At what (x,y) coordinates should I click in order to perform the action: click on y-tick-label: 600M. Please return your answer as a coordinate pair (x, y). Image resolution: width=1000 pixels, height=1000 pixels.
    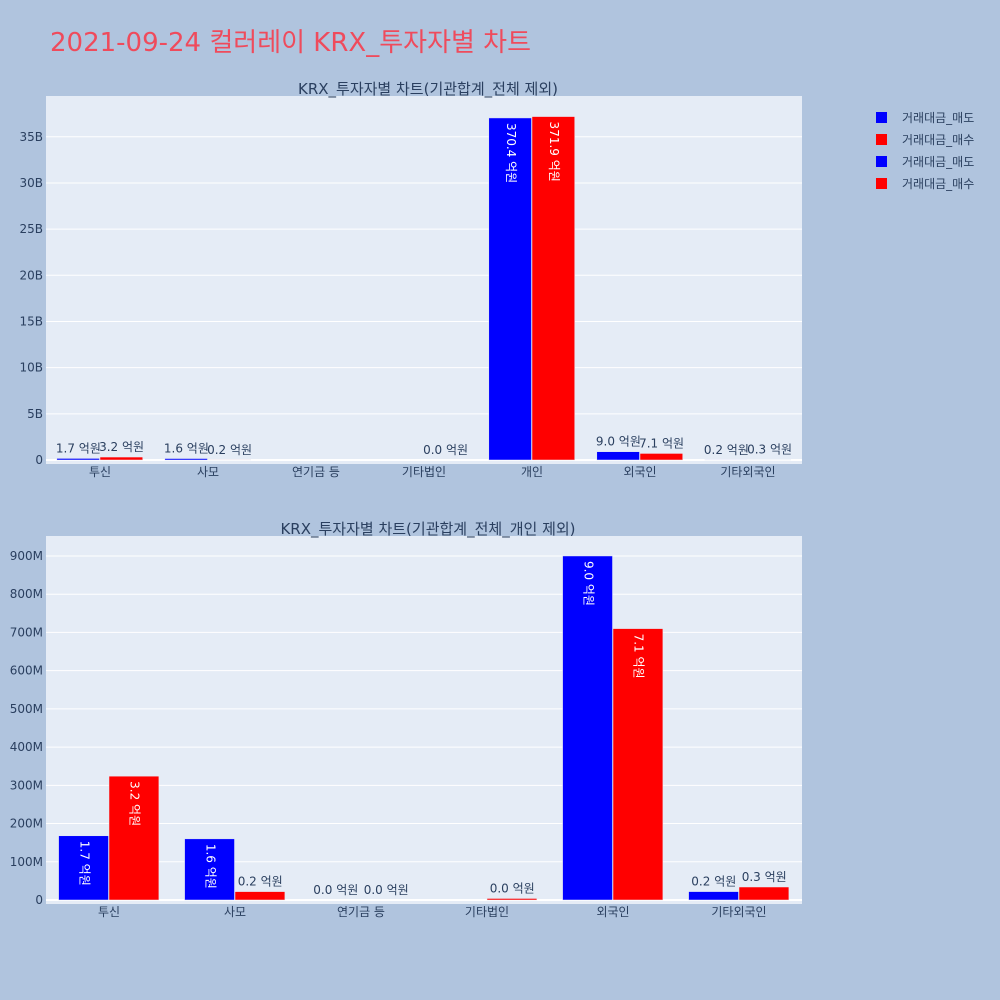
    Looking at the image, I should click on (26, 671).